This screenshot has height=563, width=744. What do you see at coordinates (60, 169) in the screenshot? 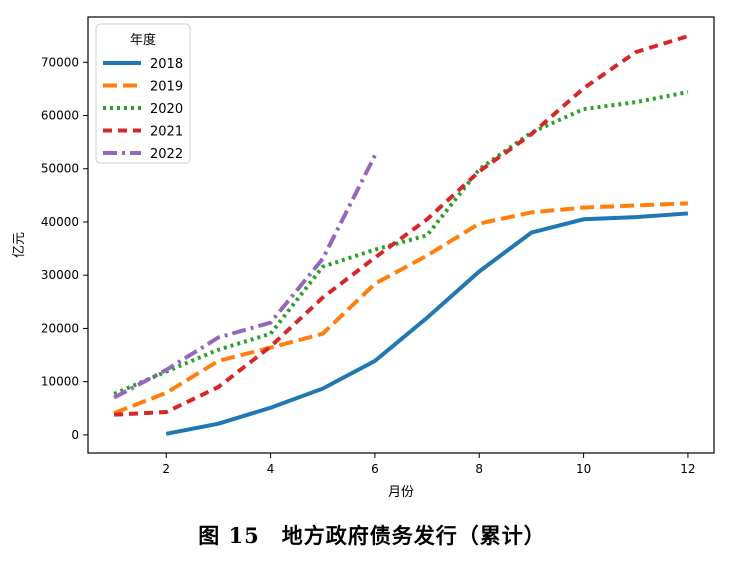
I see `y-tick-label: 50000` at bounding box center [60, 169].